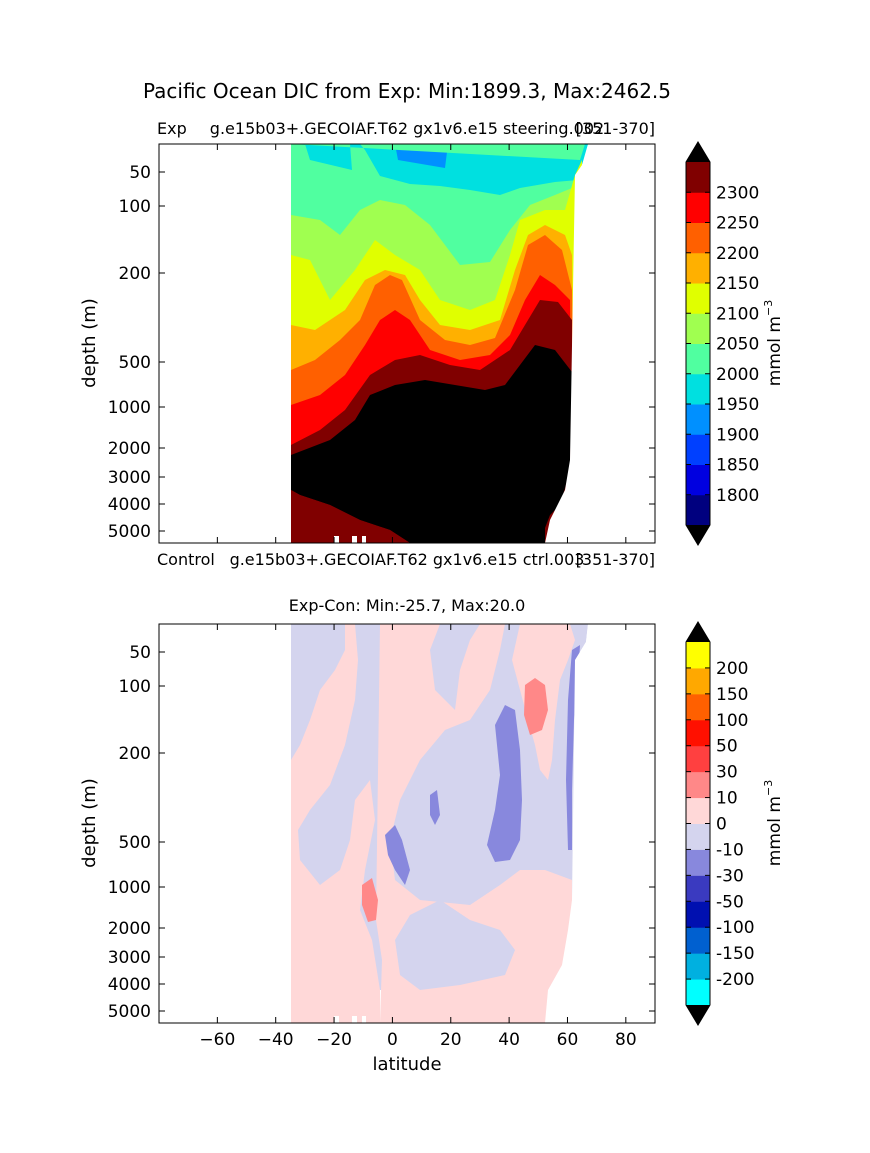 This screenshot has width=870, height=1153. What do you see at coordinates (737, 466) in the screenshot?
I see `top-colorbar-label: 1850` at bounding box center [737, 466].